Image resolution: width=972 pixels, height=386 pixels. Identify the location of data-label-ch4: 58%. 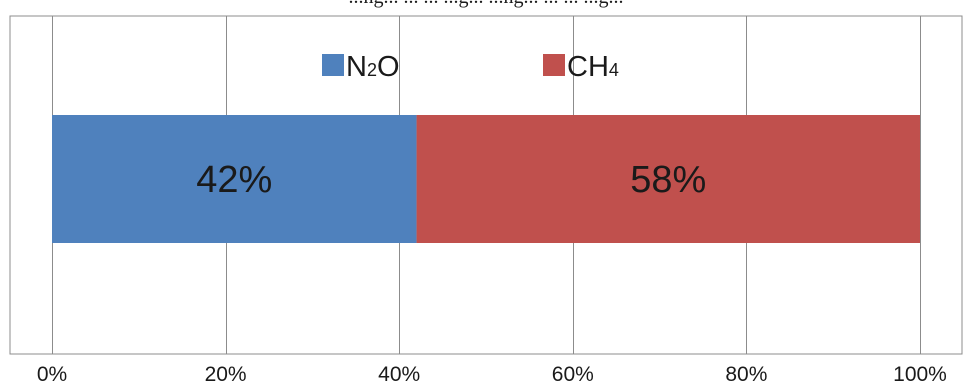
(668, 180).